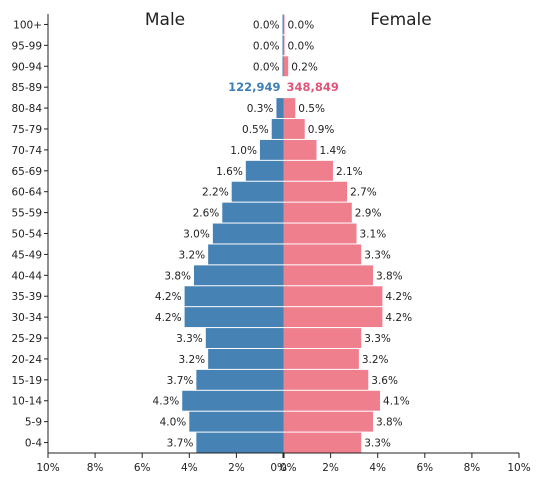  Describe the element at coordinates (177, 276) in the screenshot. I see `male-value-label: 3.8%` at that location.